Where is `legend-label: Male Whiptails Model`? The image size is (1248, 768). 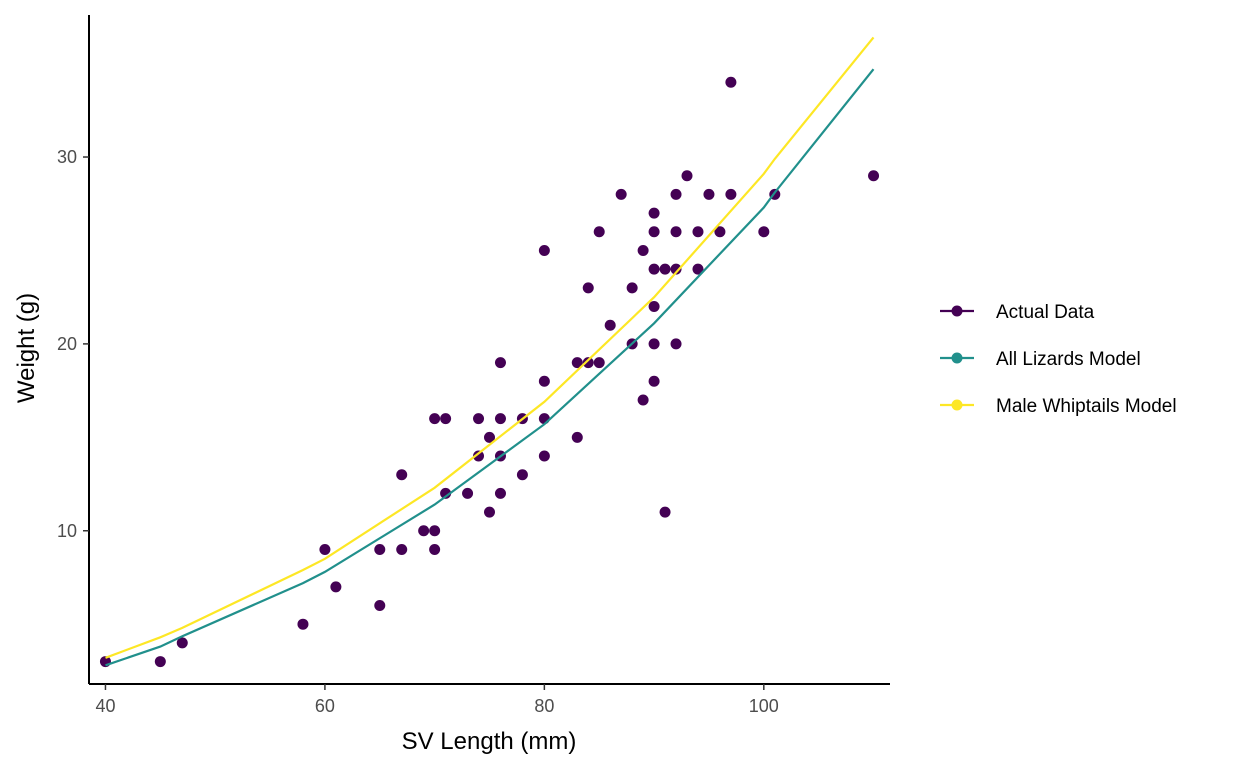
legend-label: Male Whiptails Model is located at coordinates (1086, 406).